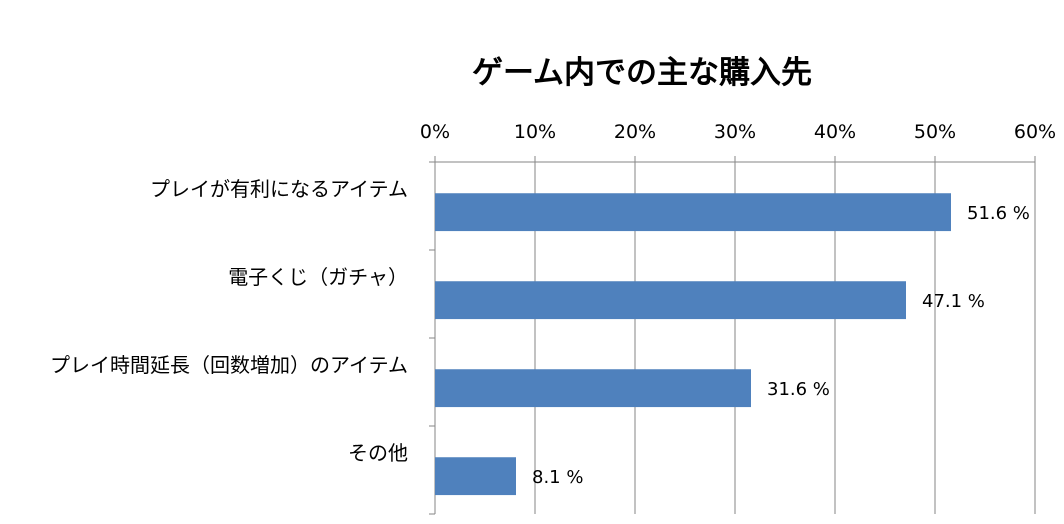 Image resolution: width=1064 pixels, height=524 pixels. I want to click on x-tick-label: 40%, so click(835, 132).